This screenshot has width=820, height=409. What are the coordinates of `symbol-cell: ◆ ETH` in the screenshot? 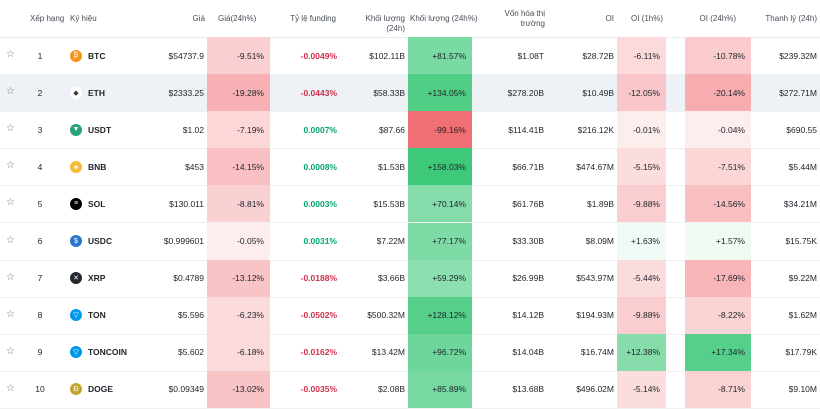 It's located at (110, 92).